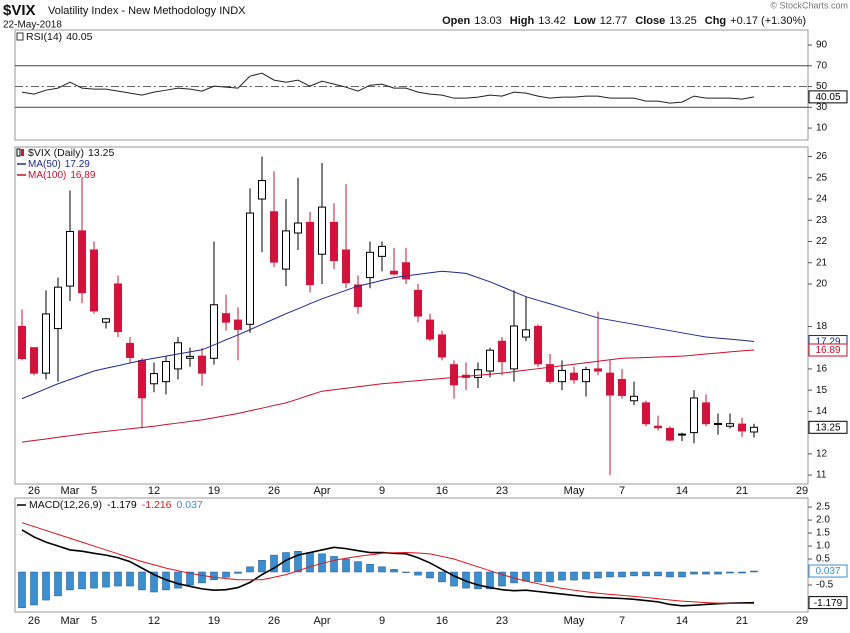 Image resolution: width=850 pixels, height=633 pixels. What do you see at coordinates (822, 241) in the screenshot?
I see `y-tick-label: 22` at bounding box center [822, 241].